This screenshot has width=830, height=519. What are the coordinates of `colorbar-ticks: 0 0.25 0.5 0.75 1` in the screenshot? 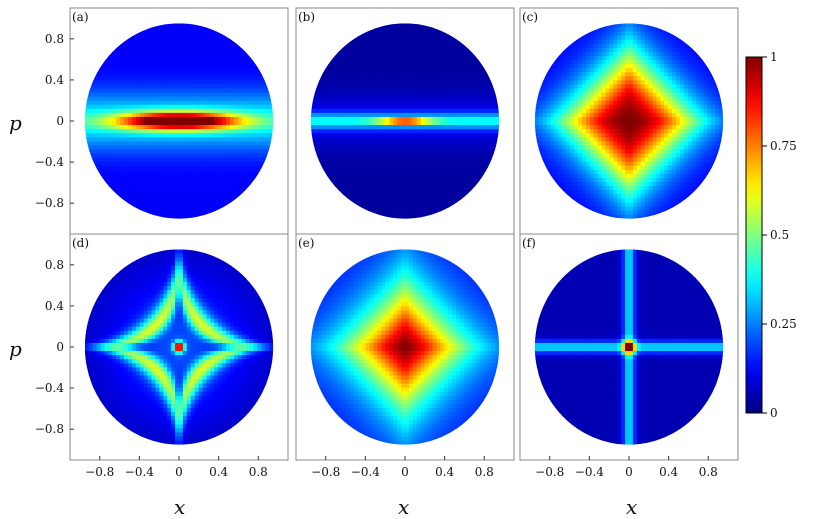 It's located at (779, 235).